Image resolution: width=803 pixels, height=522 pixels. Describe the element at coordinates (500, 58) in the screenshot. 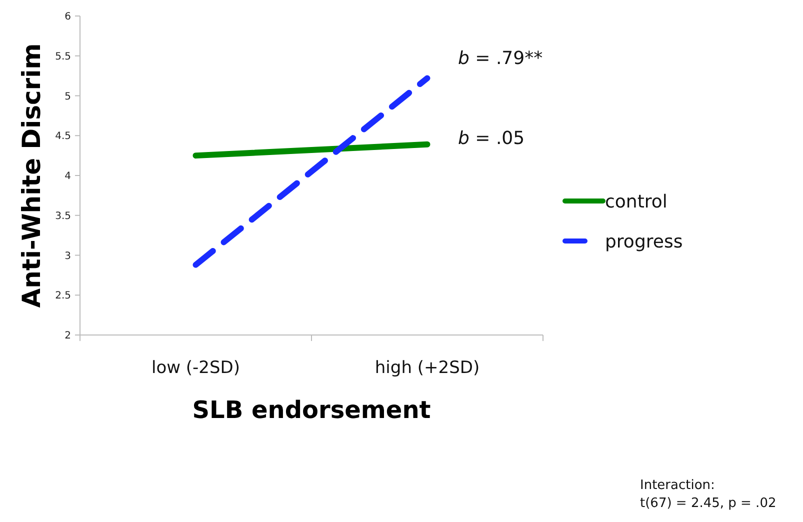

I see `annotation: b = .79**` at that location.